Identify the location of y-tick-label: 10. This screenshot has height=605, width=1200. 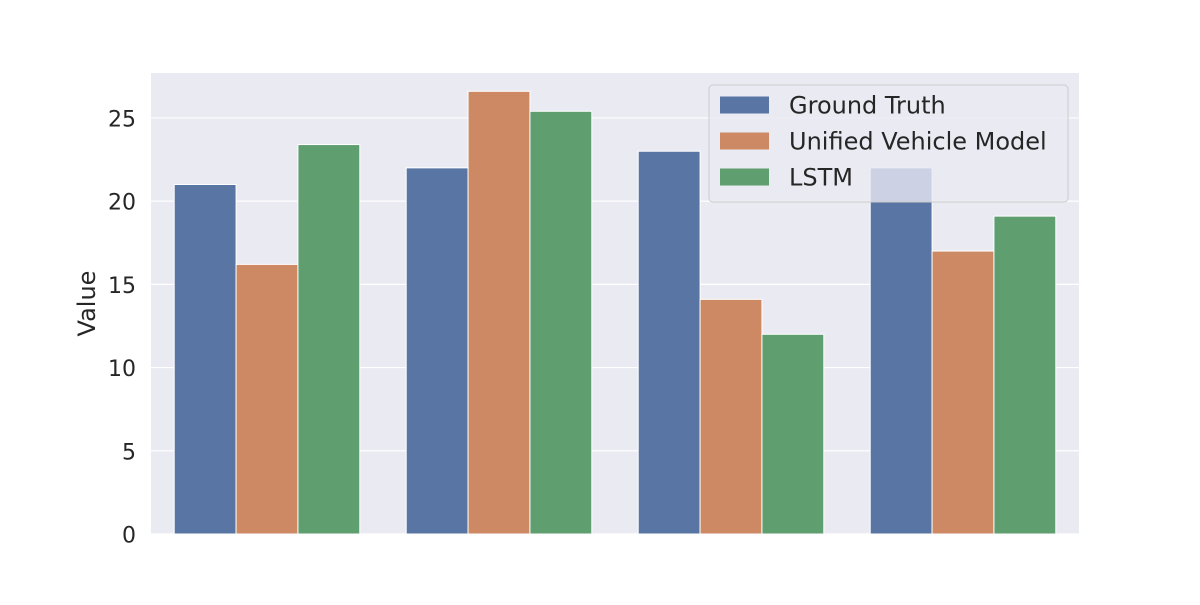
(122, 369).